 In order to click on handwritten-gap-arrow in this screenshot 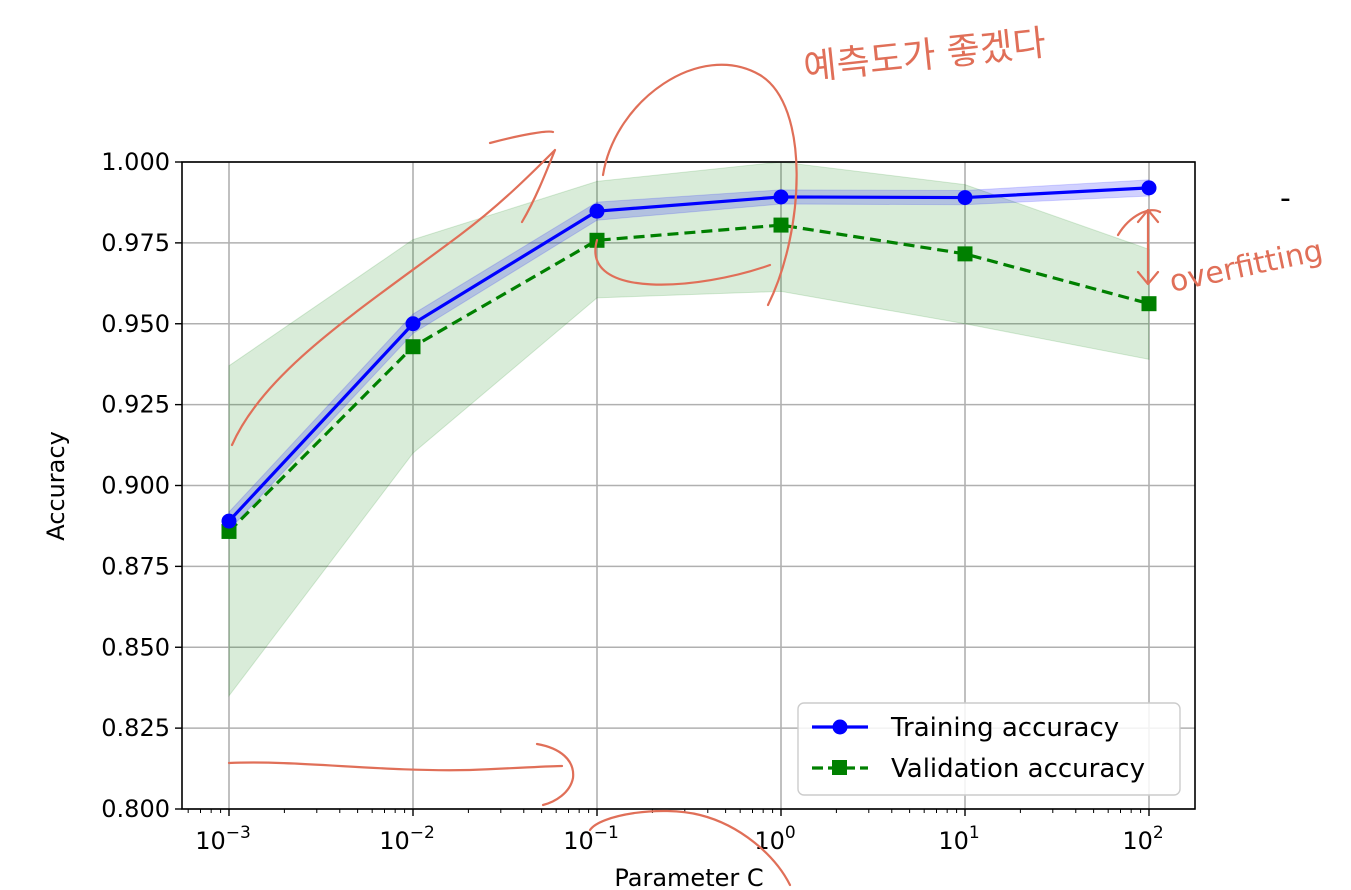, I will do `click(1139, 247)`.